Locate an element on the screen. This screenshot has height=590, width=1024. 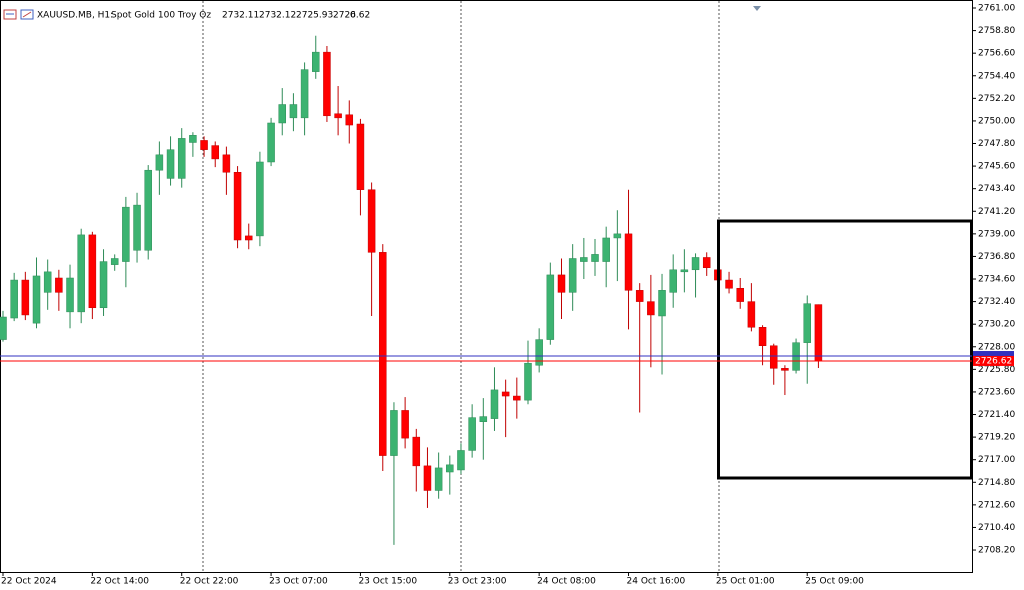
y-tick-label: 2750.00 is located at coordinates (996, 121).